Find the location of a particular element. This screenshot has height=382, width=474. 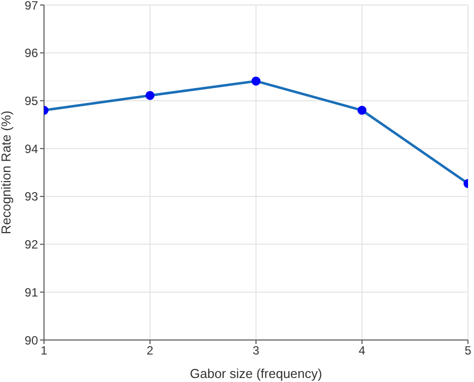

x-tick-label: 4 is located at coordinates (362, 351).